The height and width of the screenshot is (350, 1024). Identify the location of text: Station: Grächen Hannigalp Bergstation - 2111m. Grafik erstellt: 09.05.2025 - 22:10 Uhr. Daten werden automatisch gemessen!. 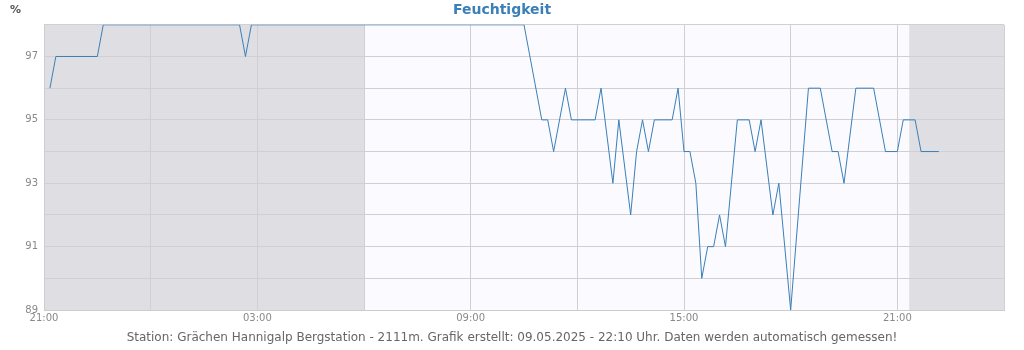
(512, 337).